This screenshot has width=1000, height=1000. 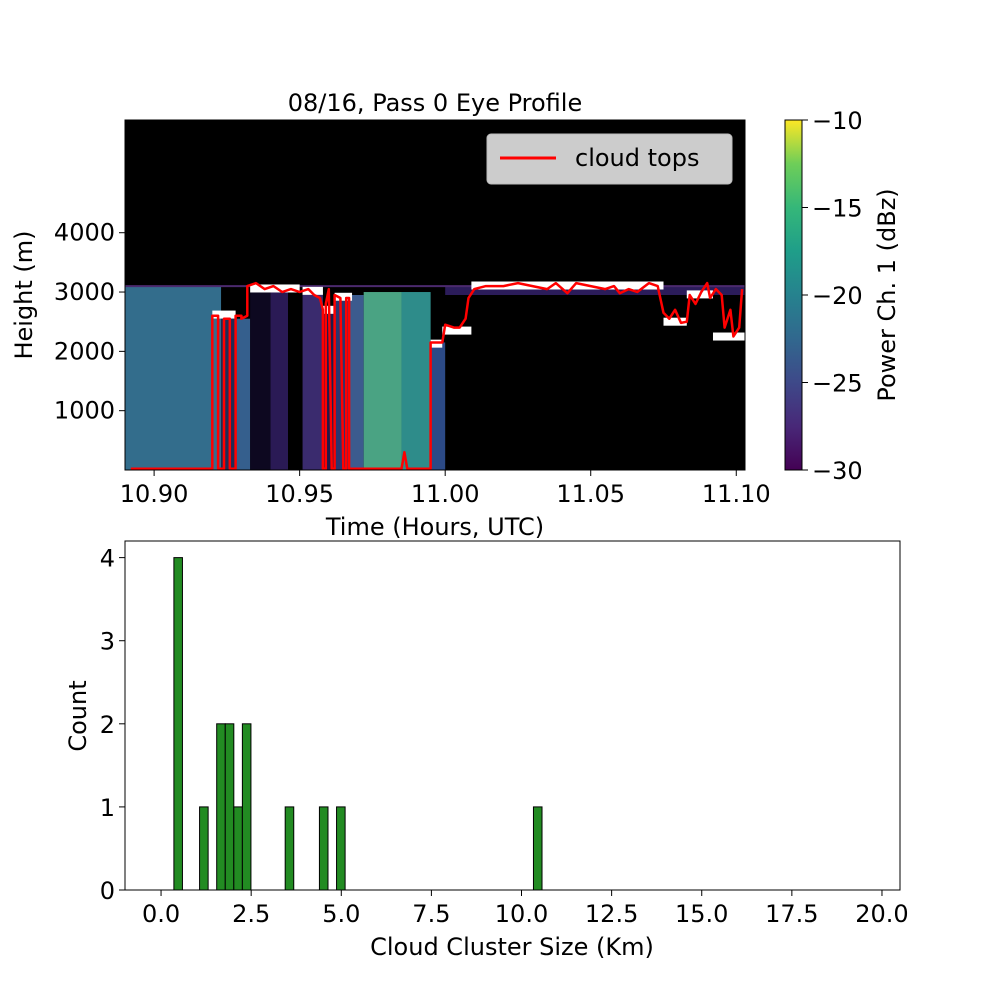 I want to click on histogram-y-tick-label-0: 0, so click(x=107, y=891).